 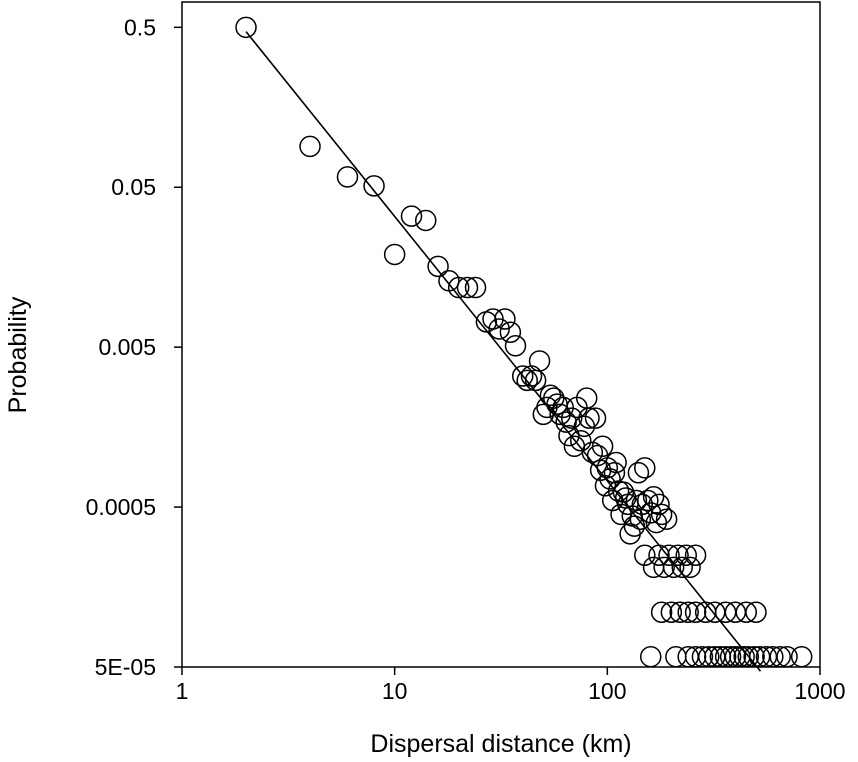 I want to click on x-tick-label: 10, so click(x=395, y=691).